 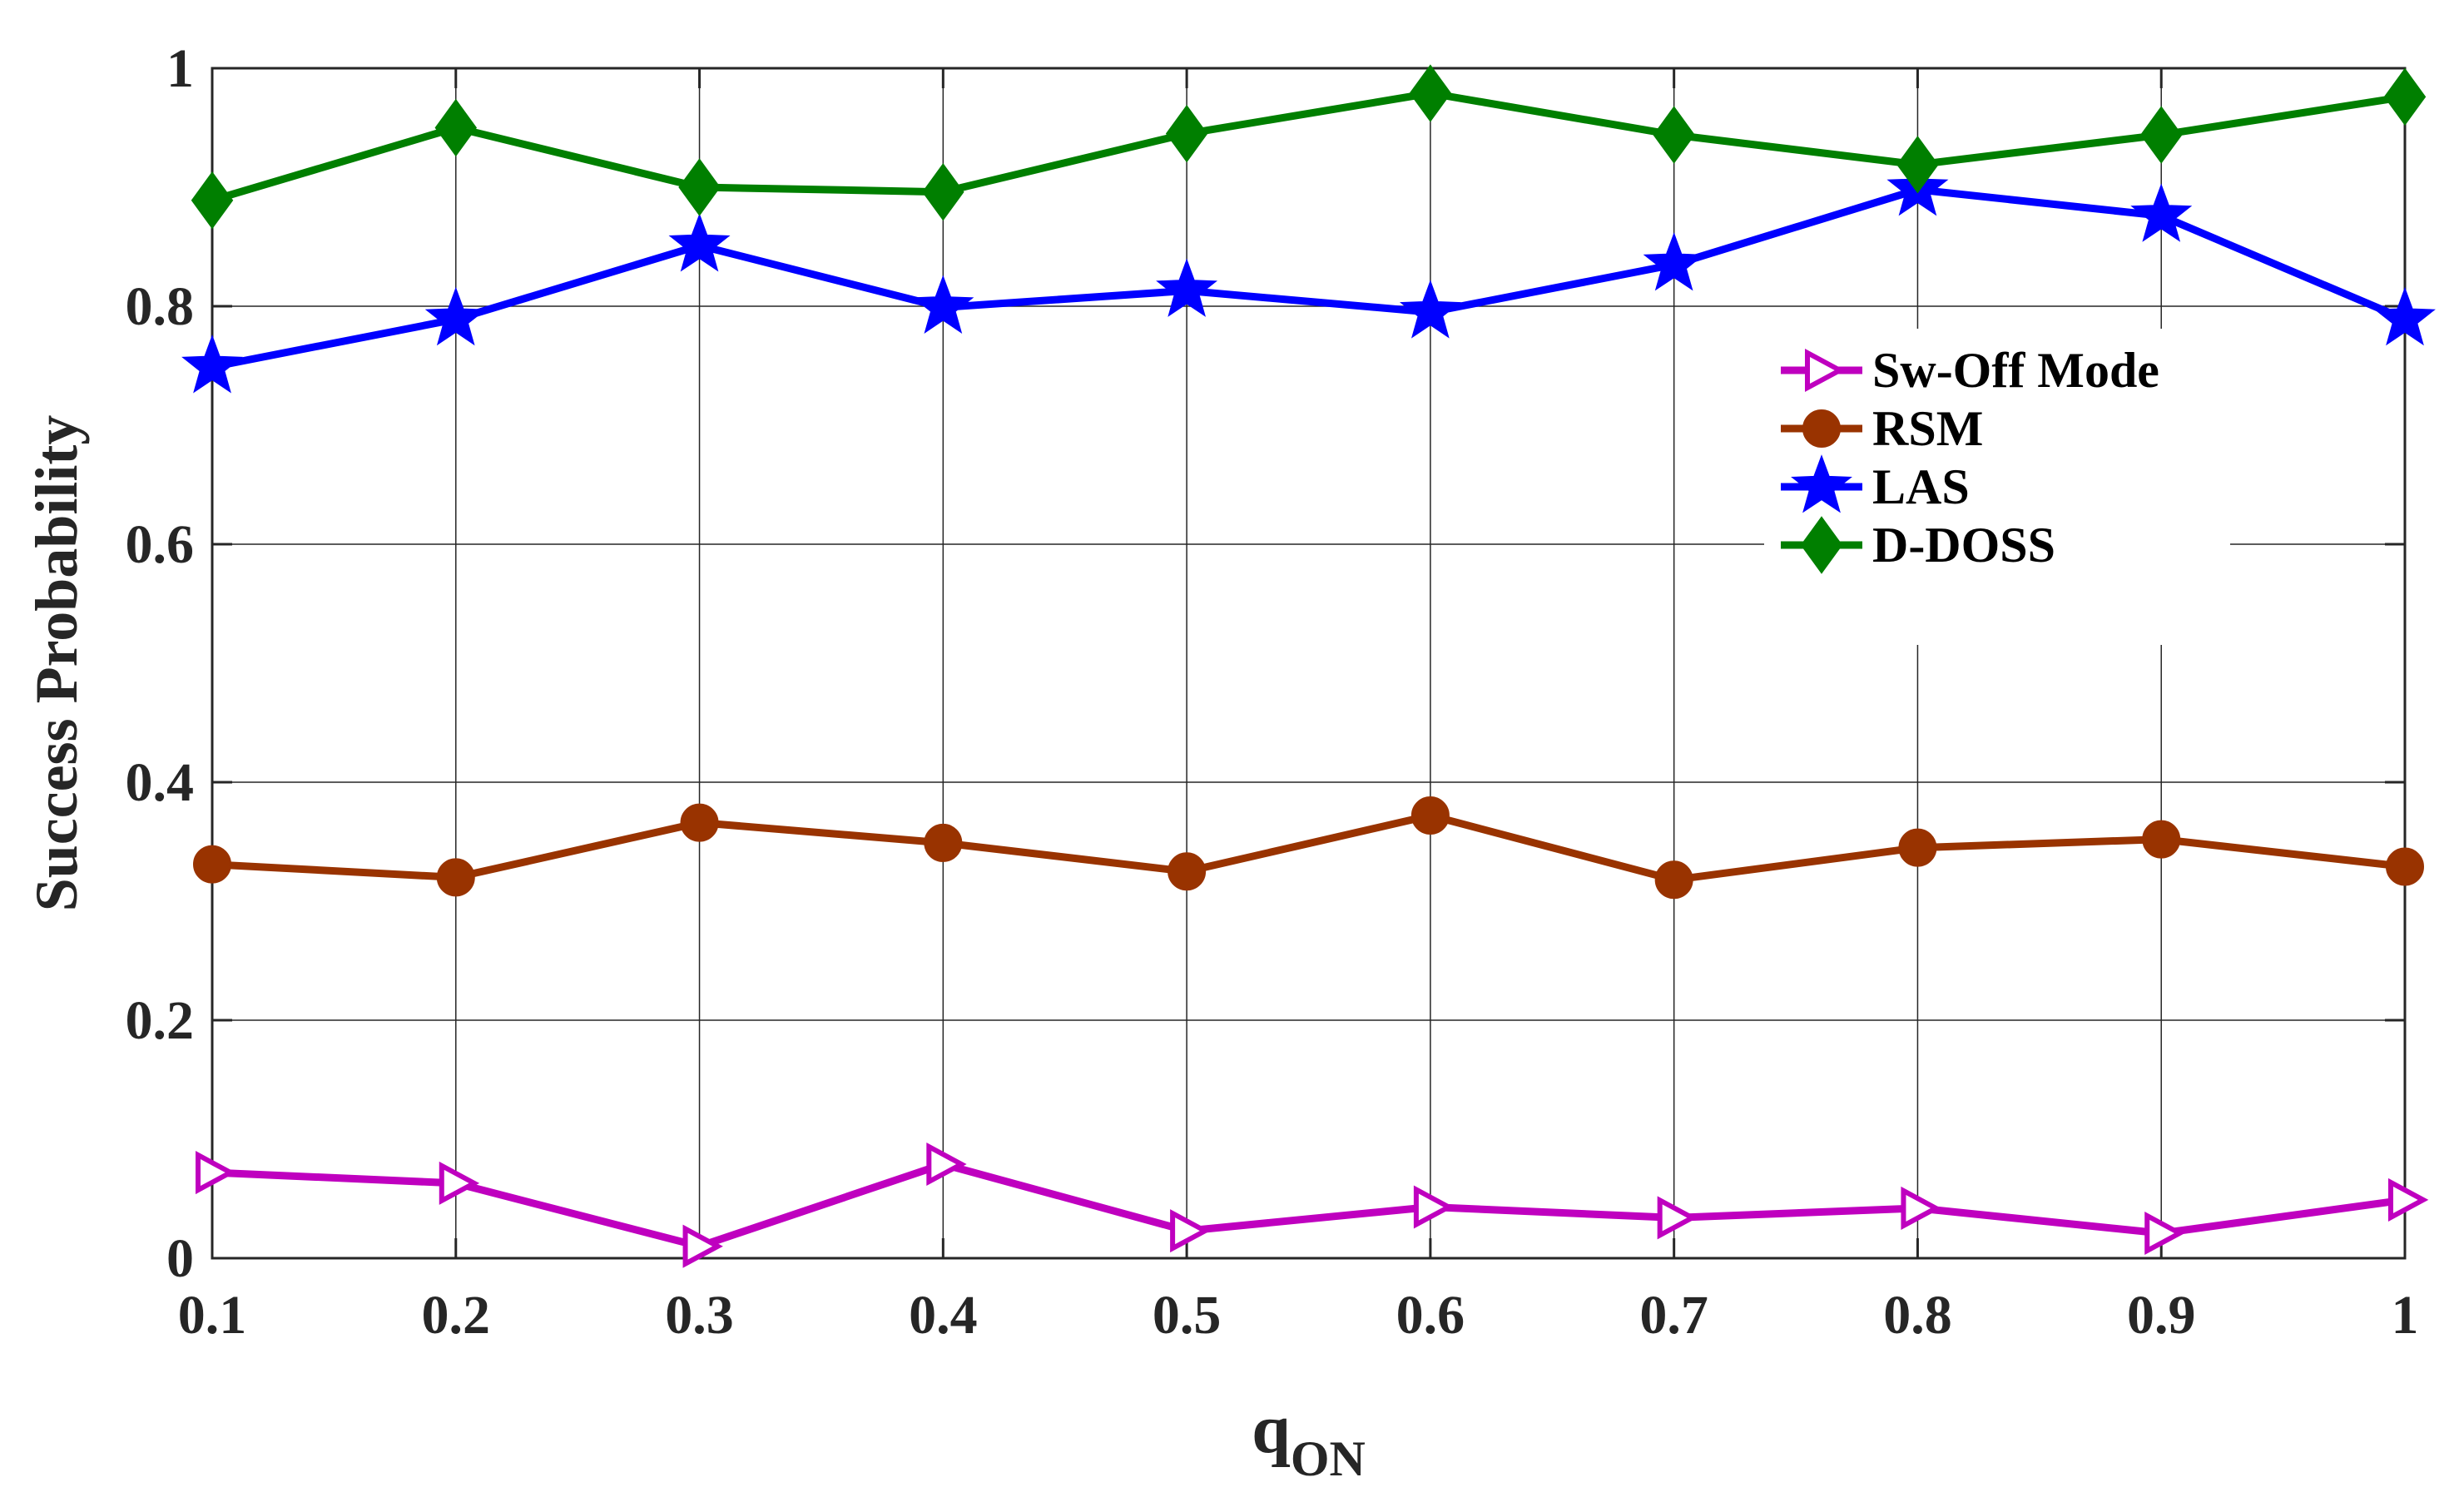 I want to click on y-tick-label: 0.2, so click(x=160, y=1020).